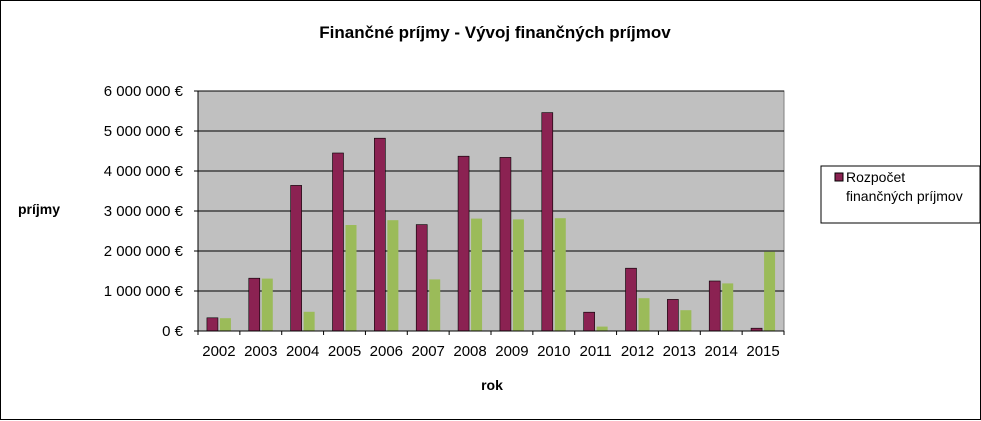 The height and width of the screenshot is (421, 981). I want to click on y-tick-label: 4 000 000 €, so click(144, 171).